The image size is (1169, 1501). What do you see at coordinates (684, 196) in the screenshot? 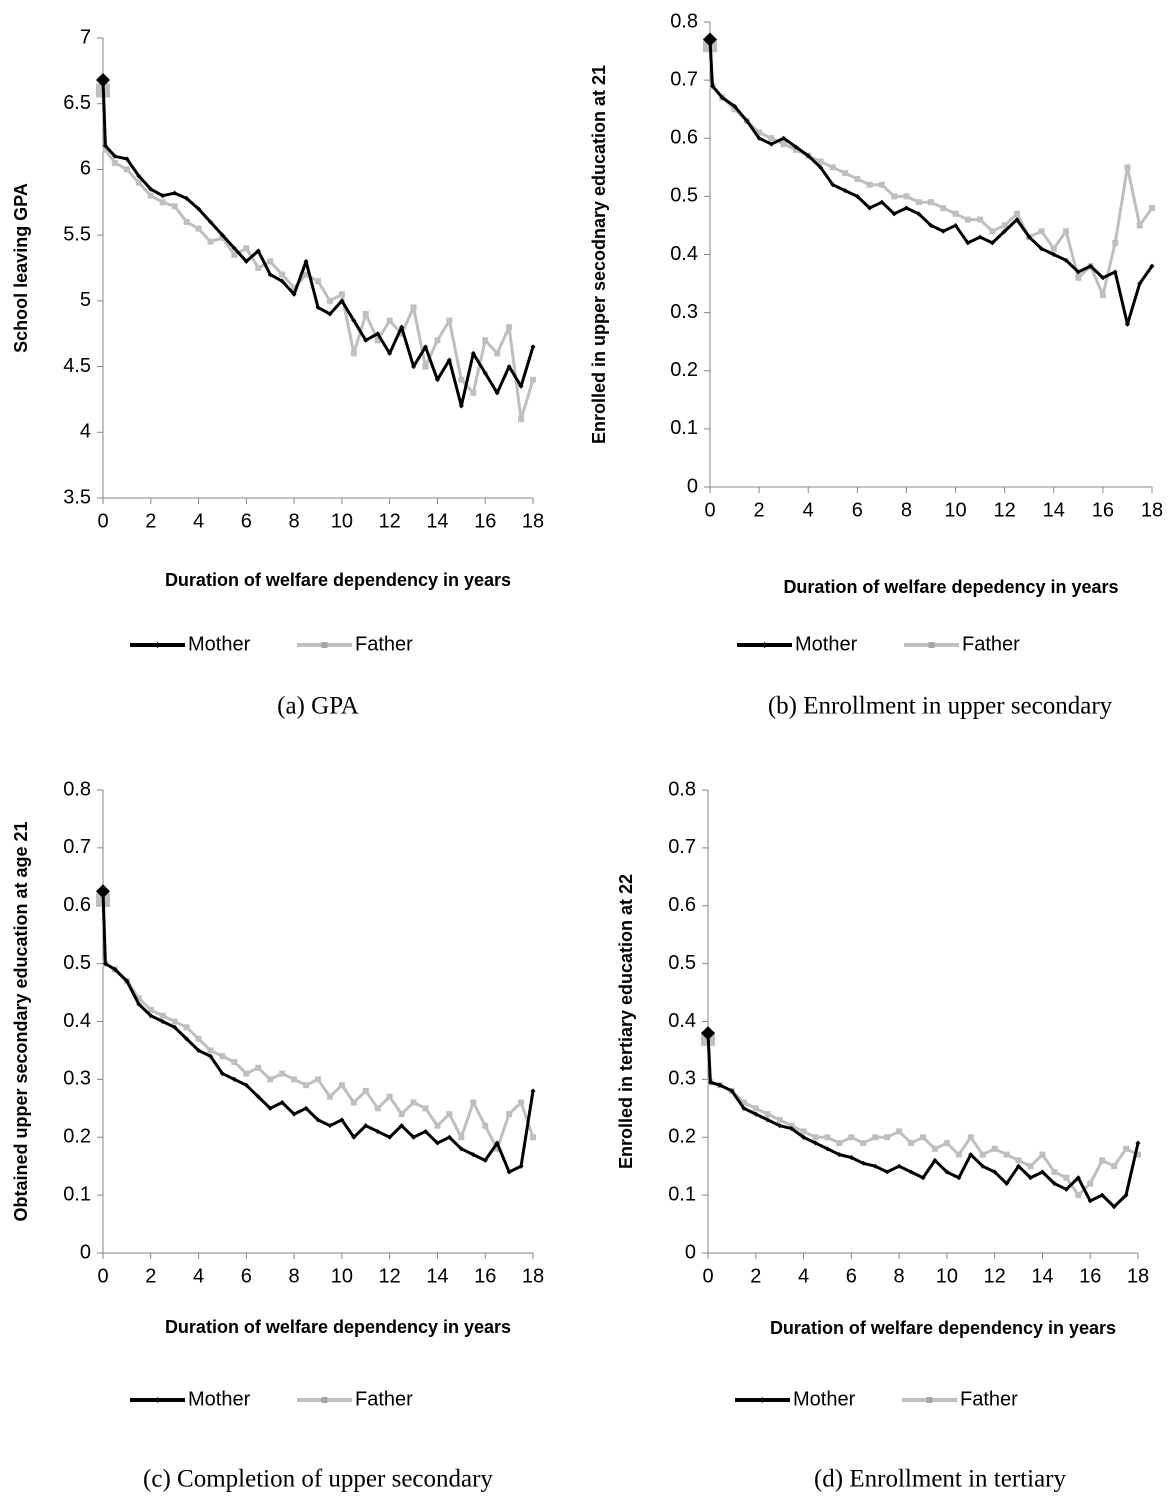
I see `y-tick-label: 0.5` at bounding box center [684, 196].